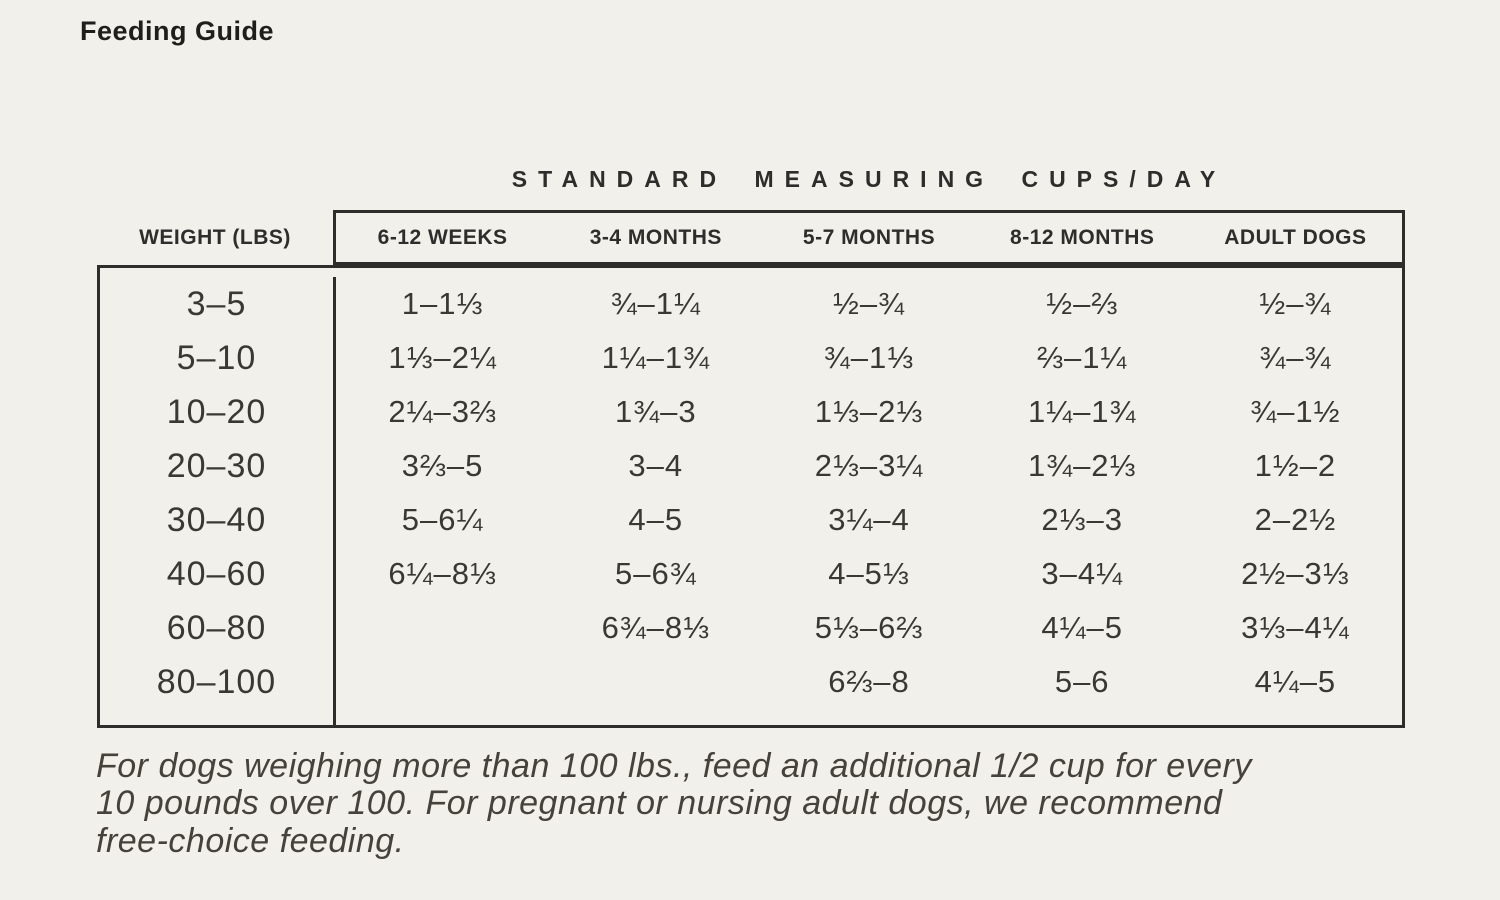  I want to click on cups-value-cell: 2–2½, so click(1295, 519).